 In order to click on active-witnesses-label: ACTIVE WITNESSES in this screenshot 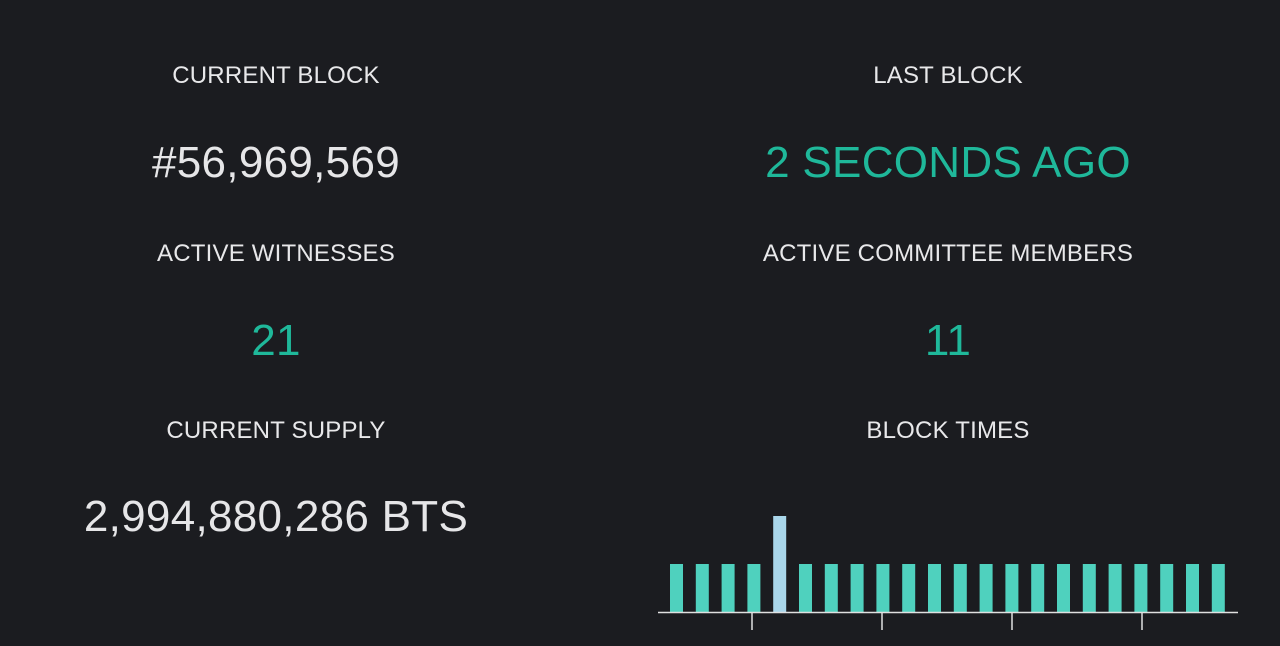, I will do `click(276, 253)`.